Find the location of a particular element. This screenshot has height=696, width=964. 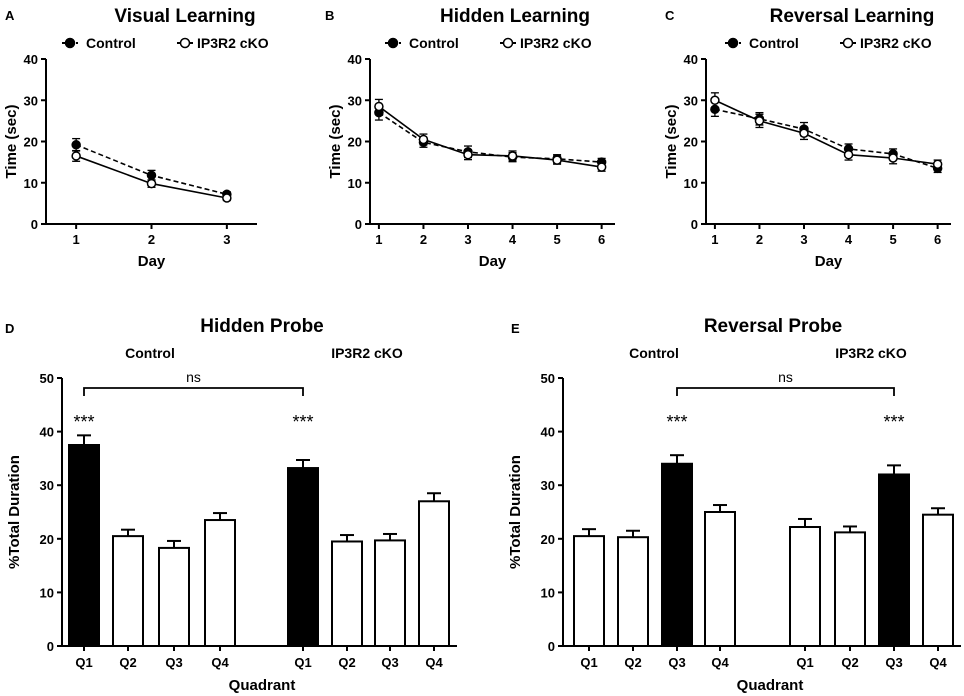

panel-letter: C is located at coordinates (670, 15).